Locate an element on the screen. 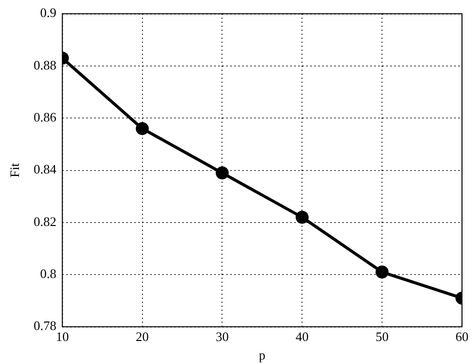 Image resolution: width=472 pixels, height=364 pixels. x-tick-label: 30 is located at coordinates (222, 336).